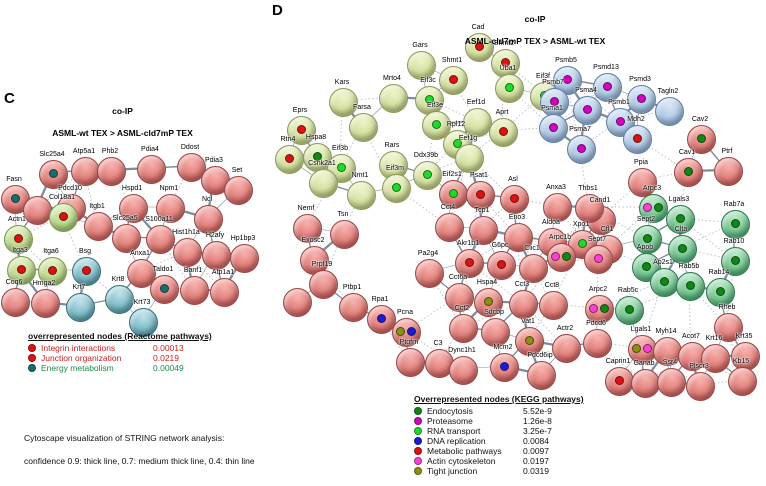  I want to click on node-label: Thbs1, so click(588, 188).